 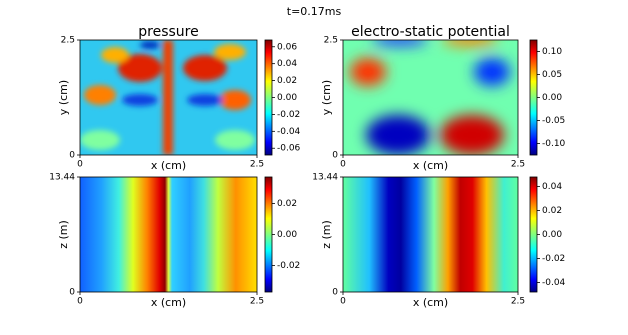 What do you see at coordinates (289, 149) in the screenshot?
I see `colorbar-tick-label: -0.06` at bounding box center [289, 149].